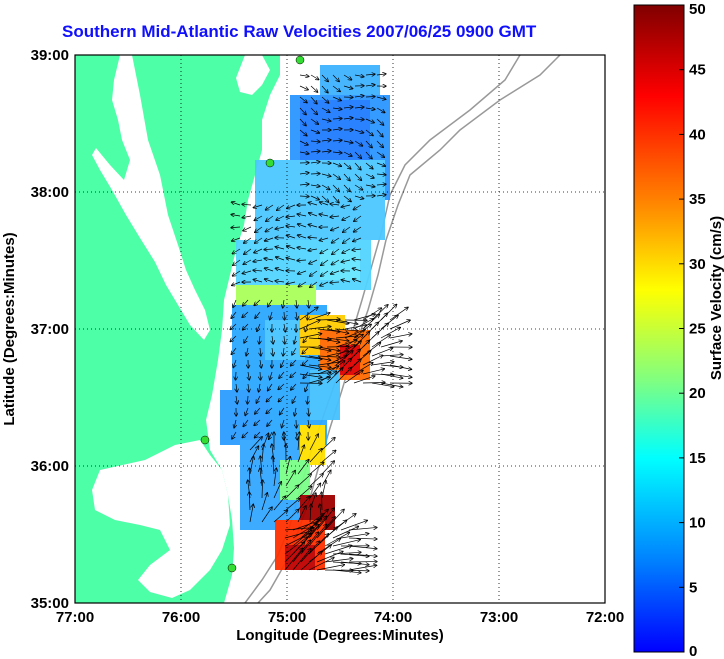  What do you see at coordinates (50, 466) in the screenshot?
I see `y-tick-label: 36:00` at bounding box center [50, 466].